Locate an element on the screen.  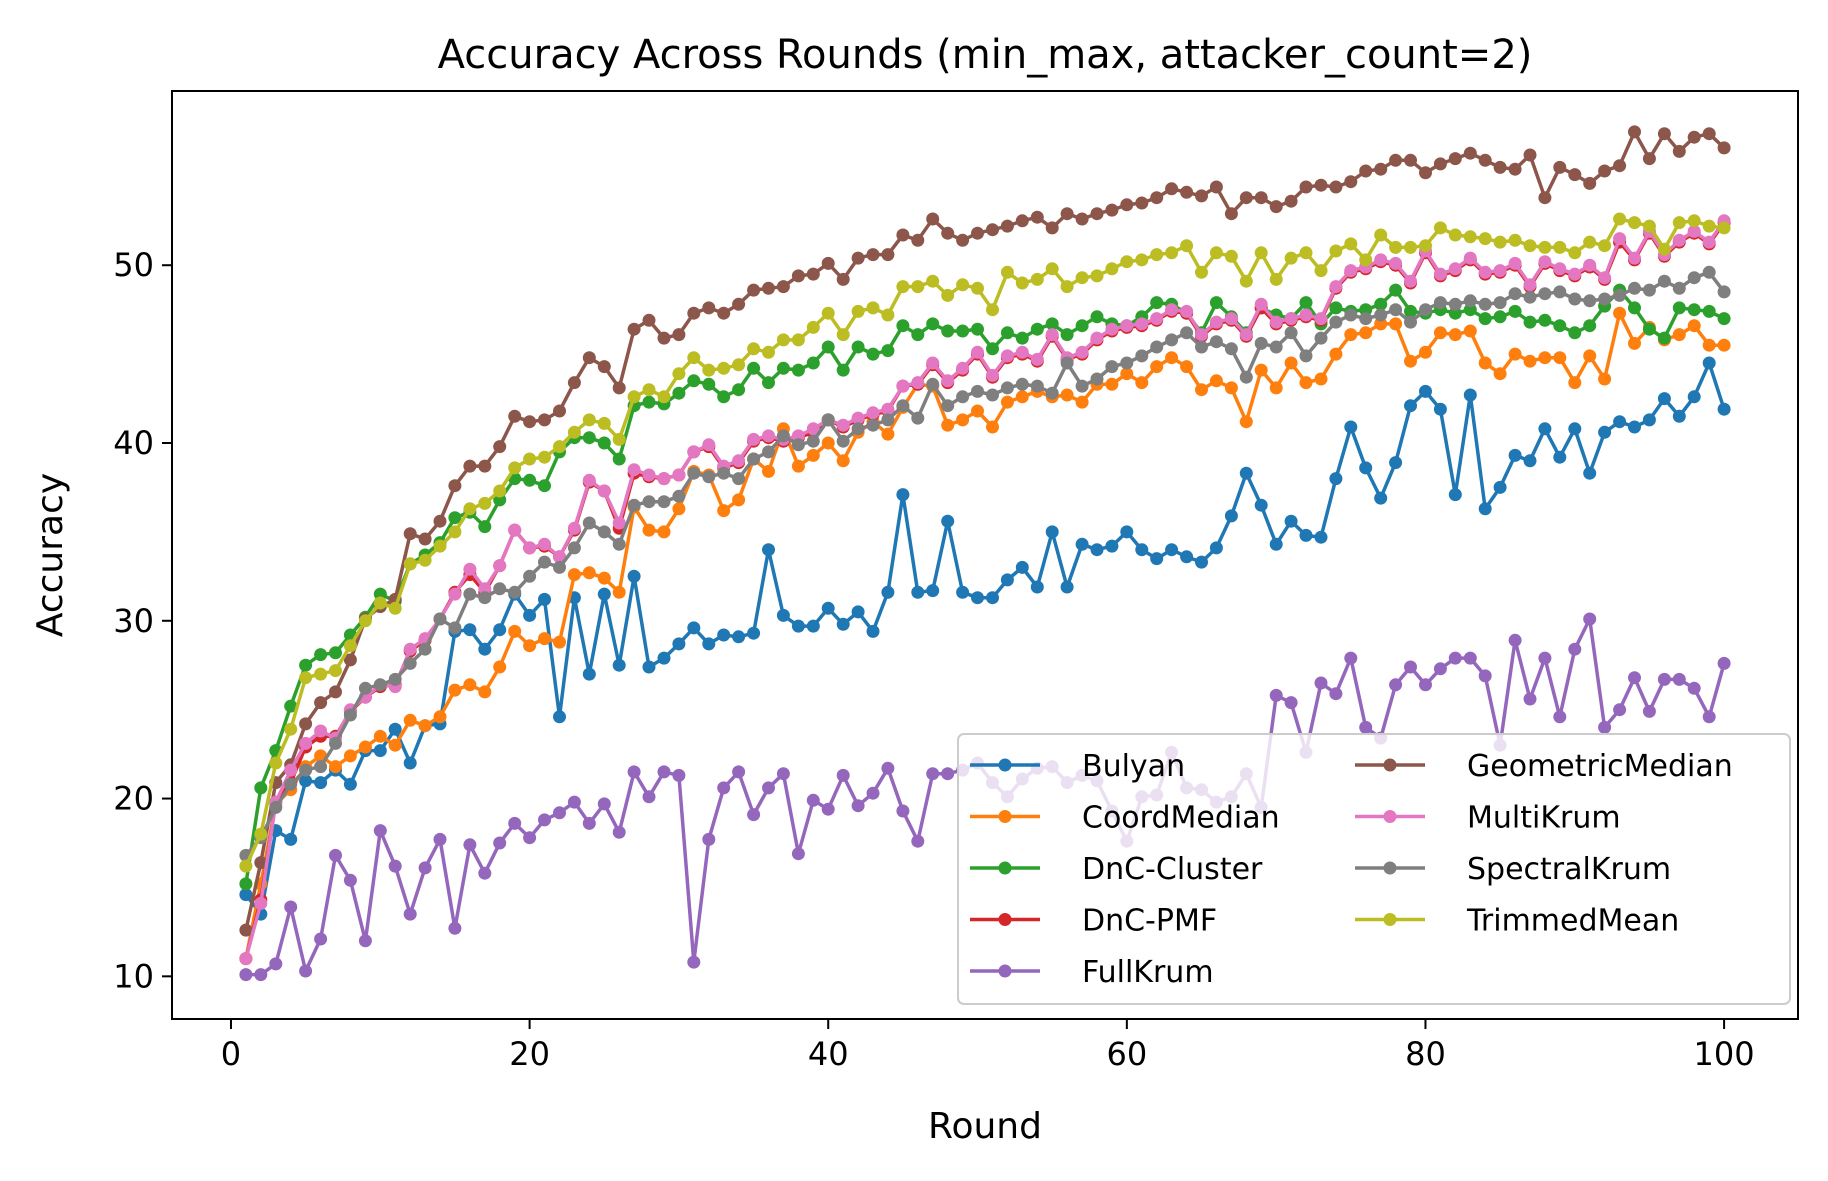
y-tick-label: 50 is located at coordinates (133, 265).